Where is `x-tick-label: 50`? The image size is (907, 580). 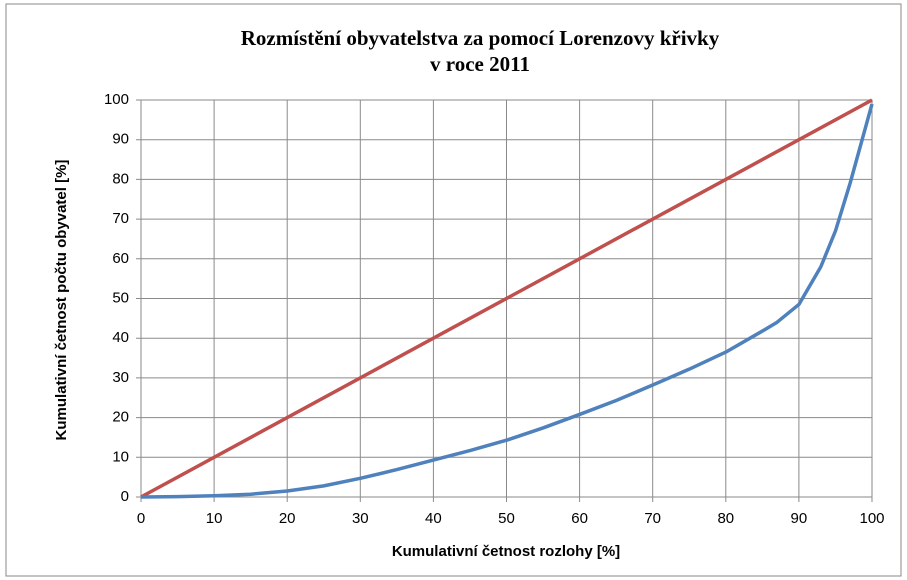
x-tick-label: 50 is located at coordinates (506, 518).